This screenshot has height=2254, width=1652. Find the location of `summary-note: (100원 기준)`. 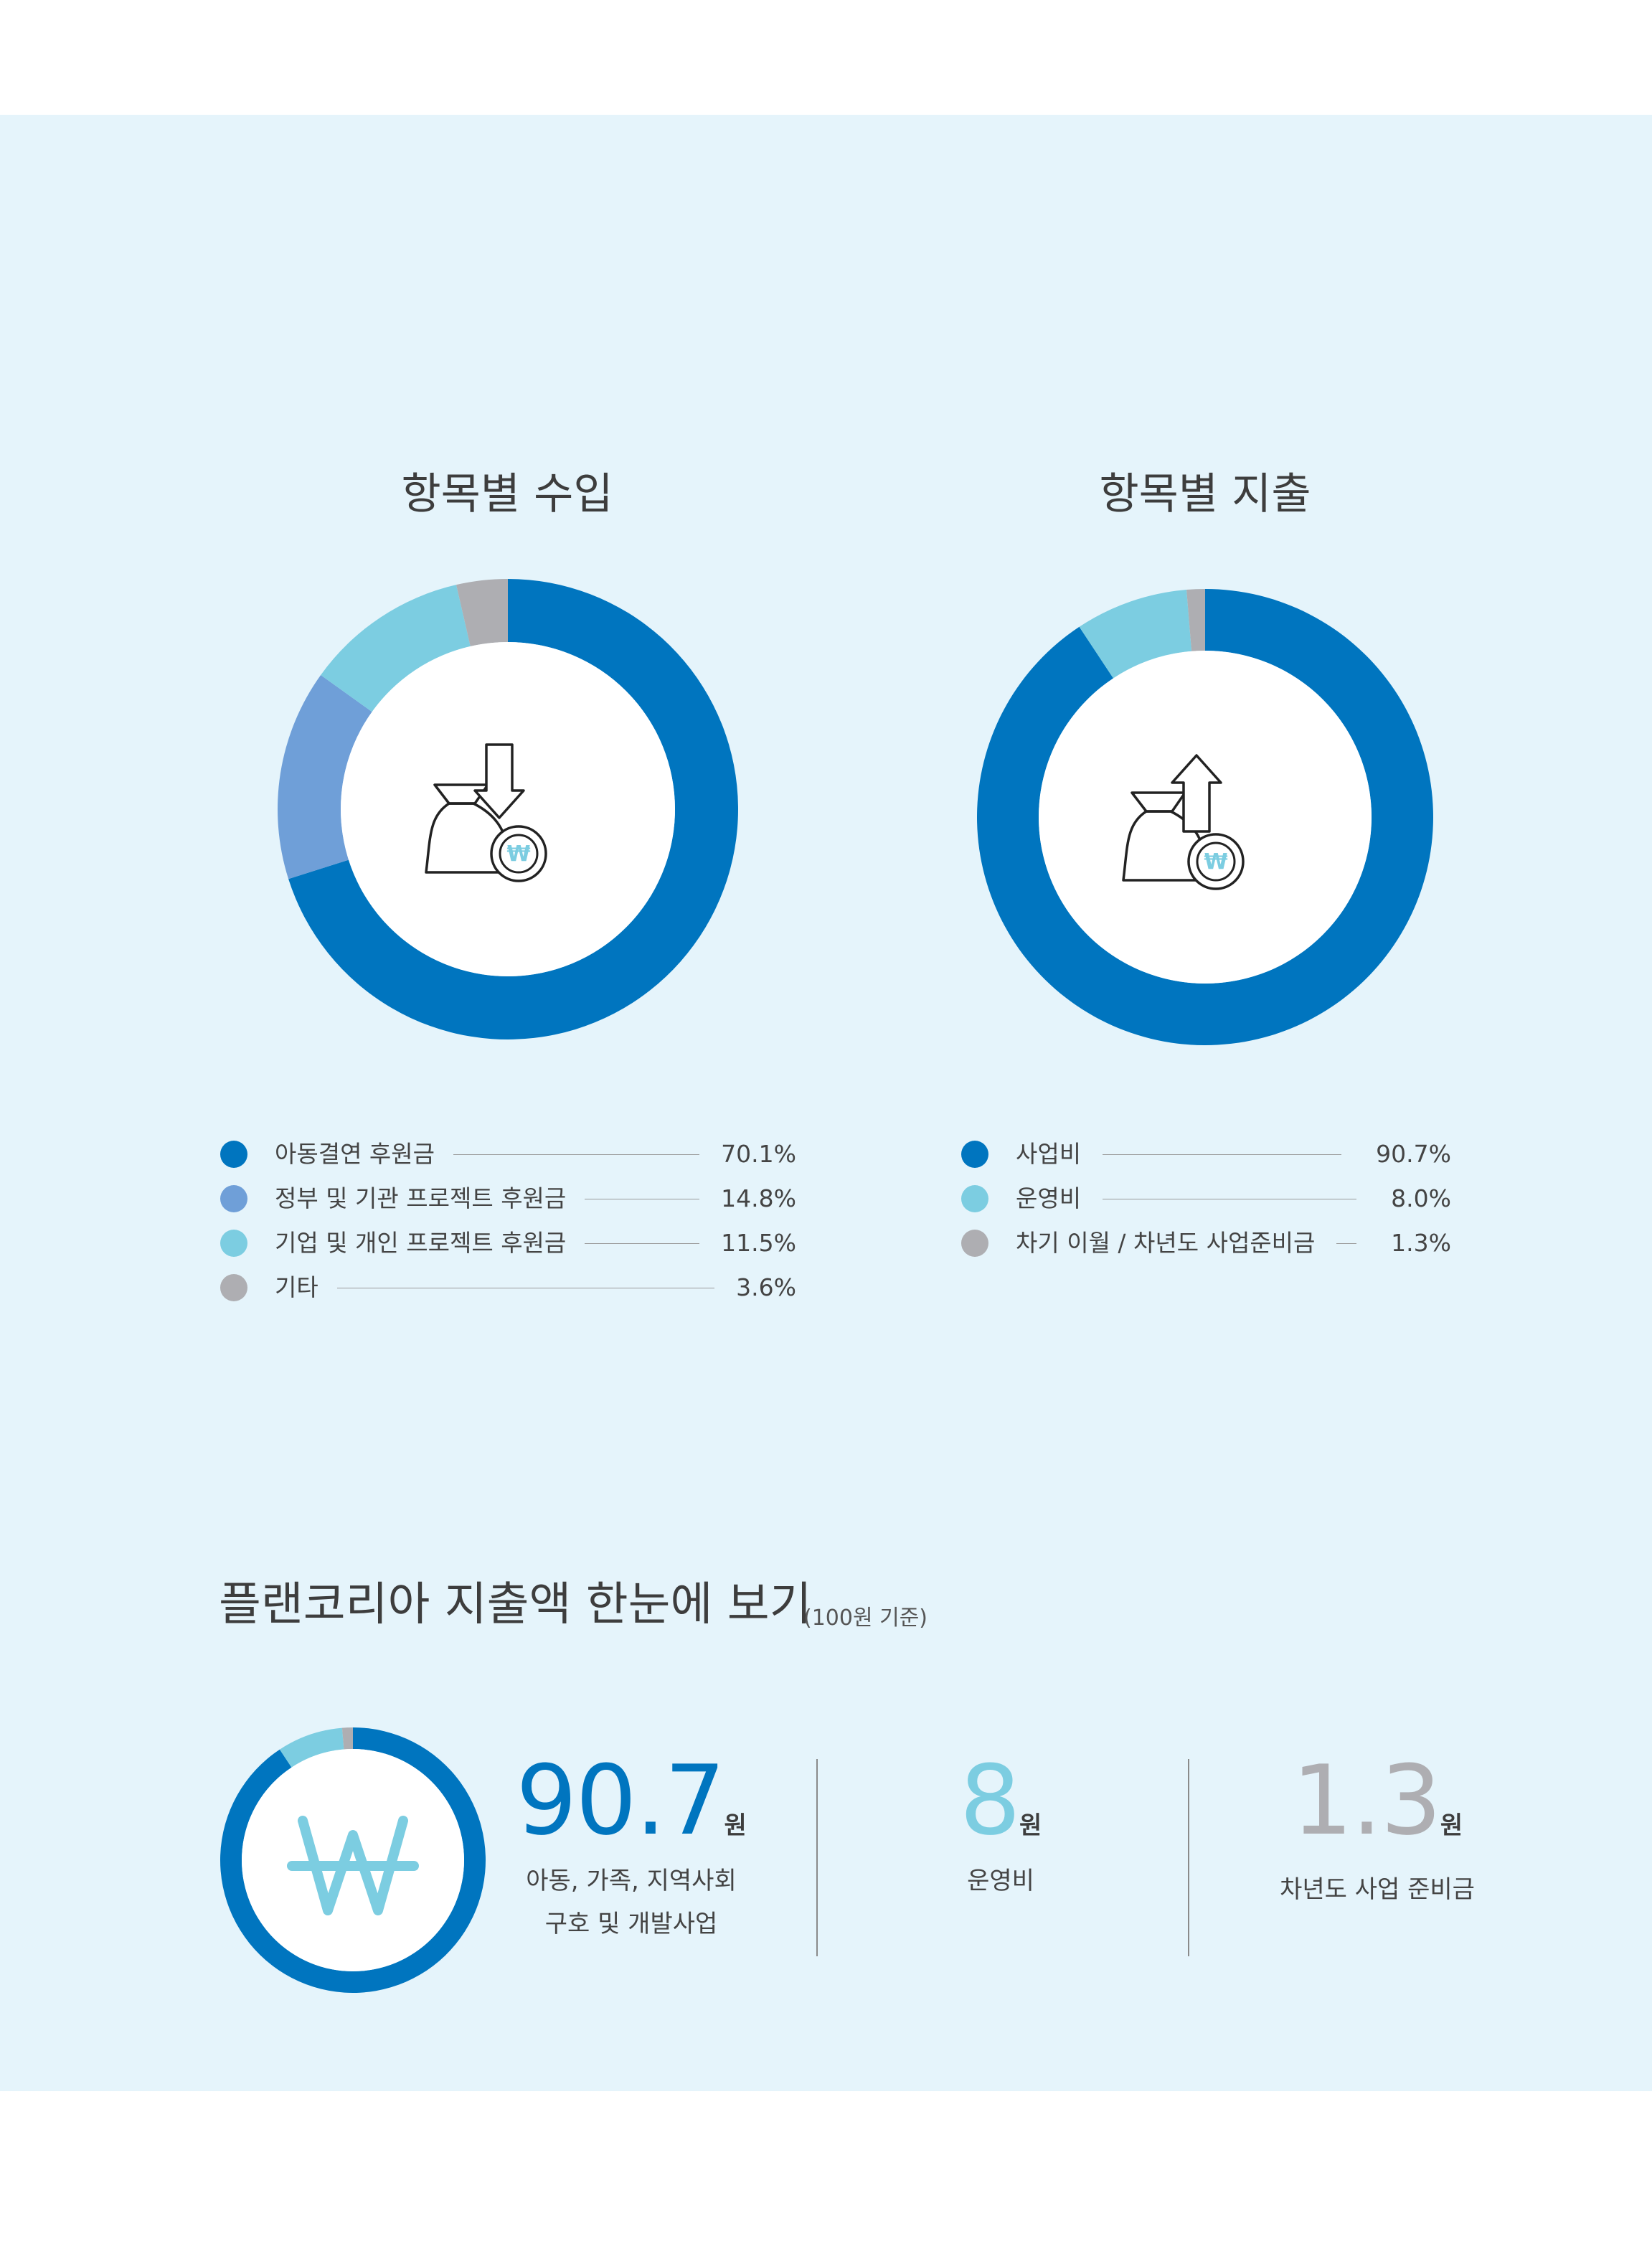

summary-note: (100원 기준) is located at coordinates (865, 1618).